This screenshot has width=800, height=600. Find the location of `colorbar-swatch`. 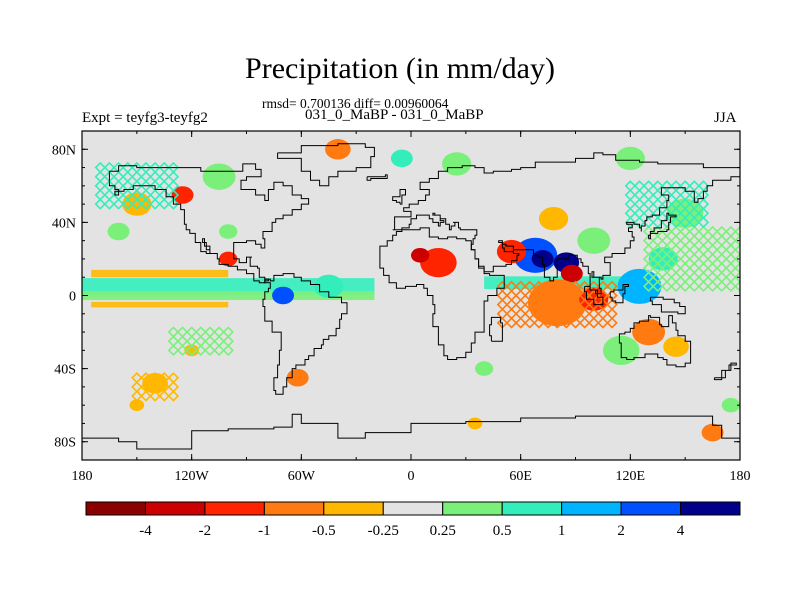

colorbar-swatch is located at coordinates (591, 508).